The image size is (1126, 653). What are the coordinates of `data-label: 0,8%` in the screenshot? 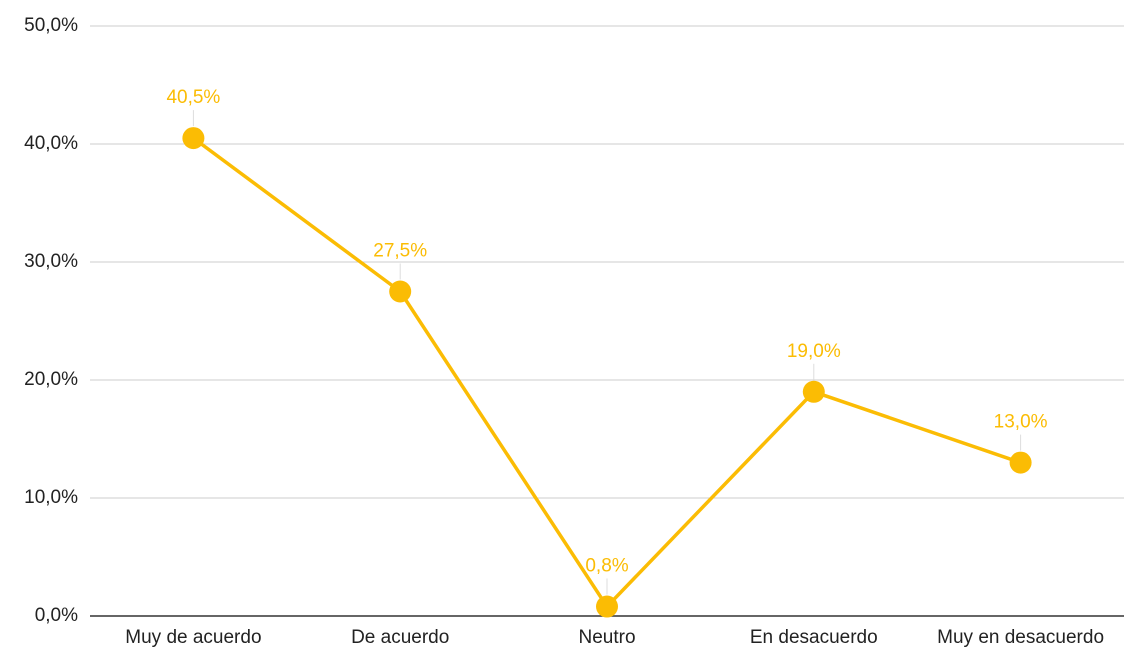 It's located at (606, 566).